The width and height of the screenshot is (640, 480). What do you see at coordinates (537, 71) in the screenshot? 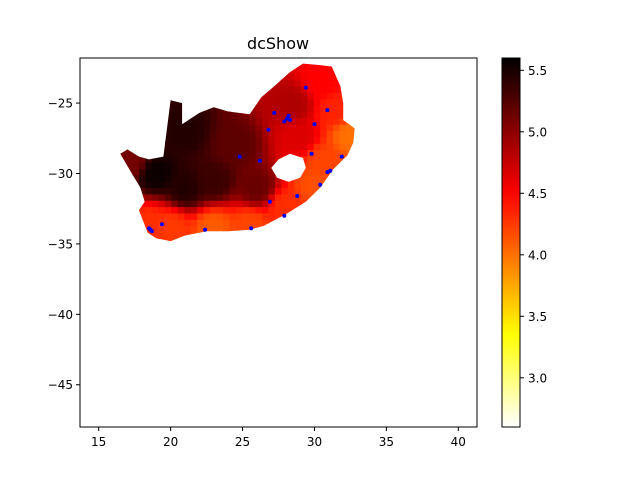
I see `colorbar-tick-label: 5.5` at bounding box center [537, 71].